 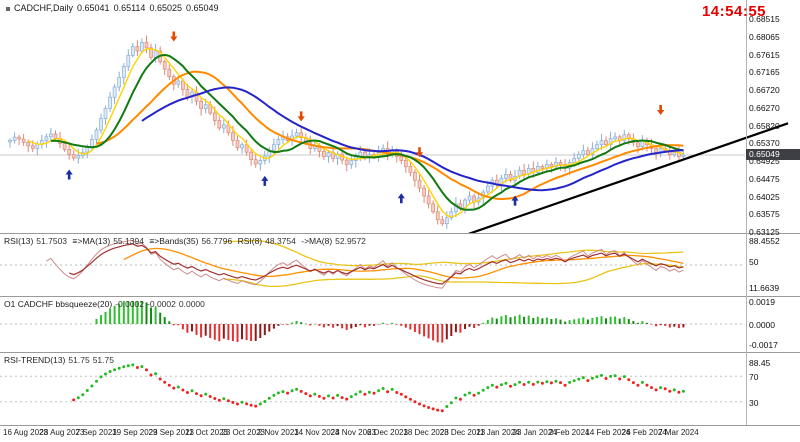 What do you see at coordinates (498, 432) in the screenshot?
I see `date-axis-label: 11 Jan 2024` at bounding box center [498, 432].